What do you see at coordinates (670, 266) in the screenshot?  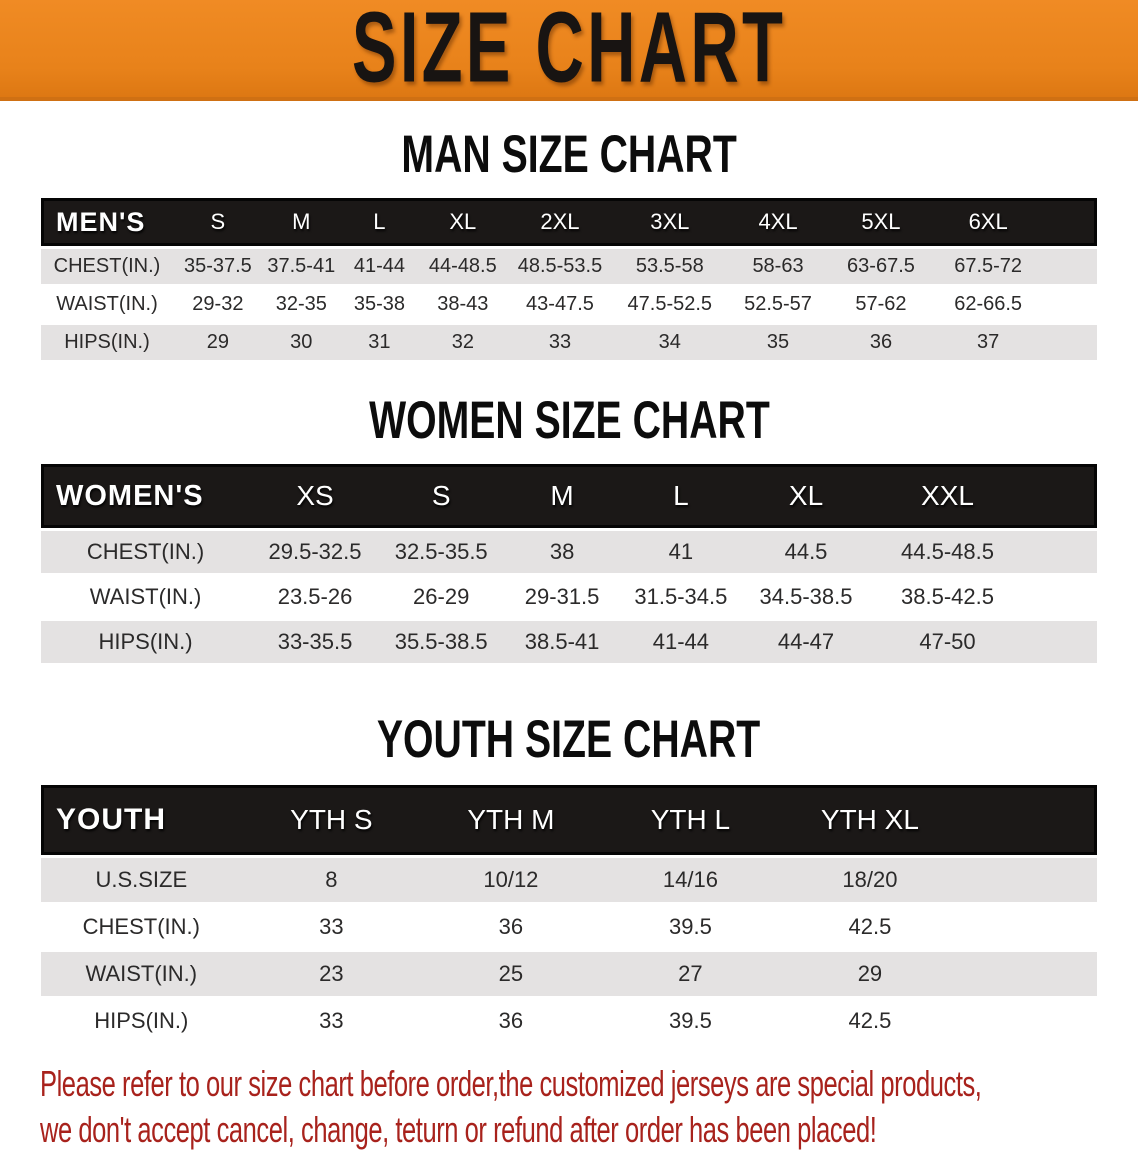 I see `size-value: 53.5-58` at bounding box center [670, 266].